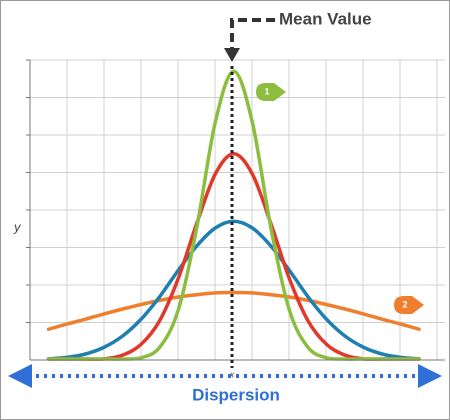 Image resolution: width=450 pixels, height=420 pixels. I want to click on mean-arrow, so click(252, 34).